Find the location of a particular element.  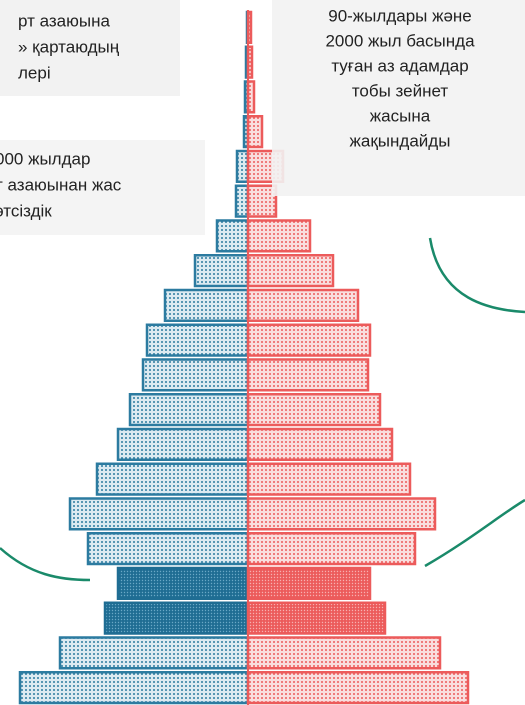

annotation-line: этсіздік is located at coordinates (26, 210).